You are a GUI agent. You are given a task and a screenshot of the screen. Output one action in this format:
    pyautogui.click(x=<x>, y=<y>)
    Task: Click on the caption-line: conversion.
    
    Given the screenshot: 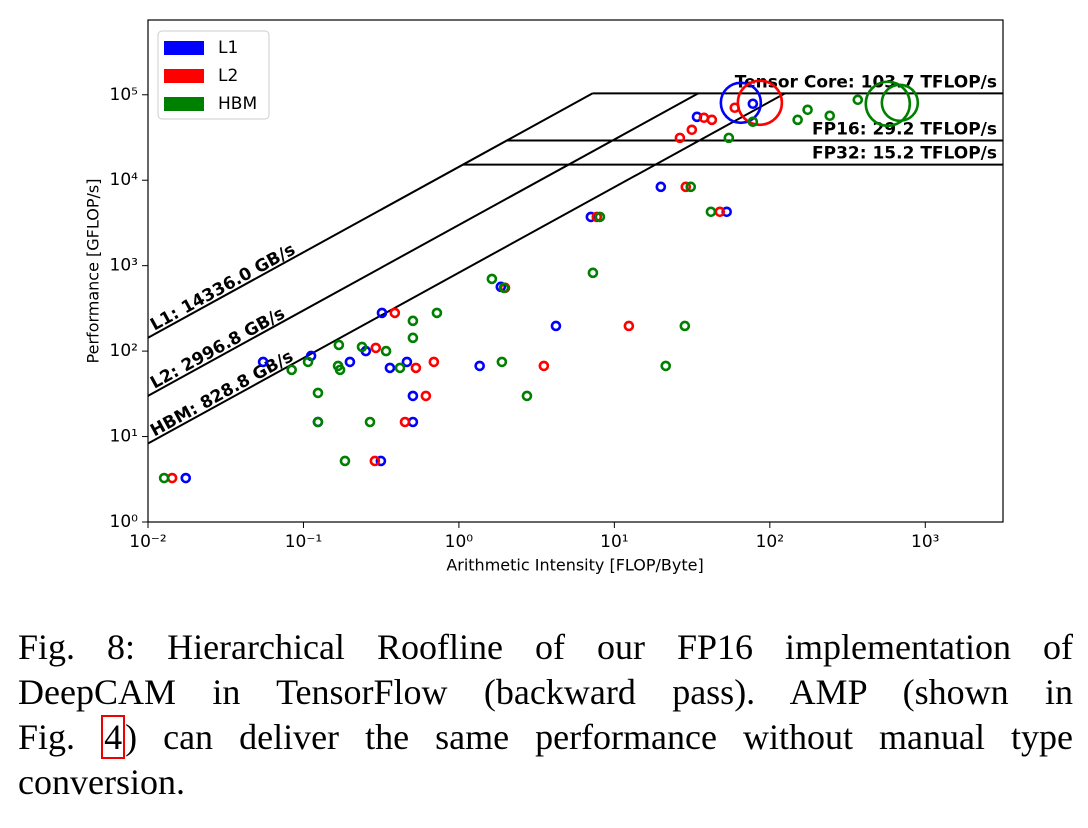 What is the action you would take?
    pyautogui.click(x=101, y=782)
    